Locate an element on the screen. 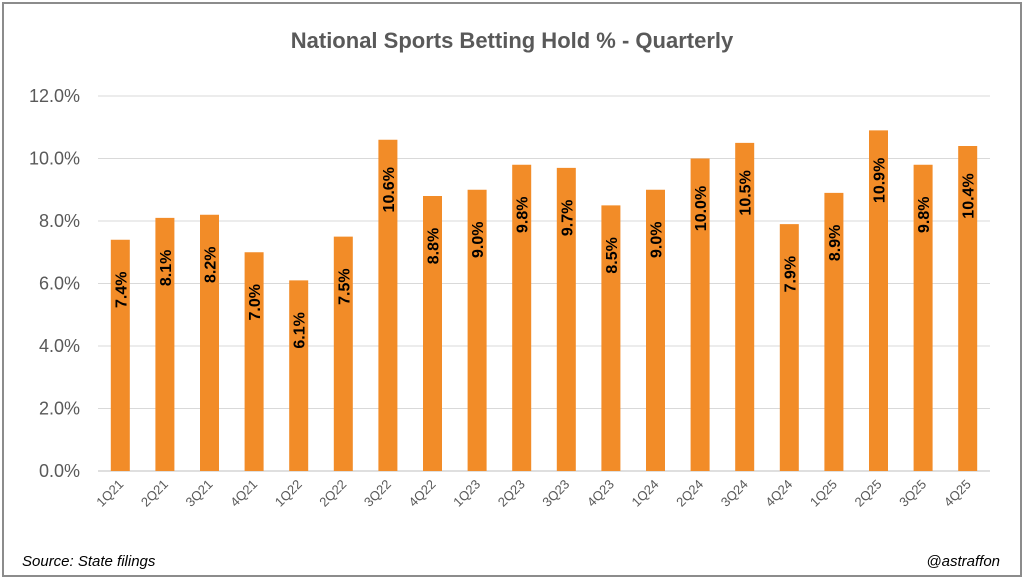  x-tick-label: 1Q25 is located at coordinates (823, 493).